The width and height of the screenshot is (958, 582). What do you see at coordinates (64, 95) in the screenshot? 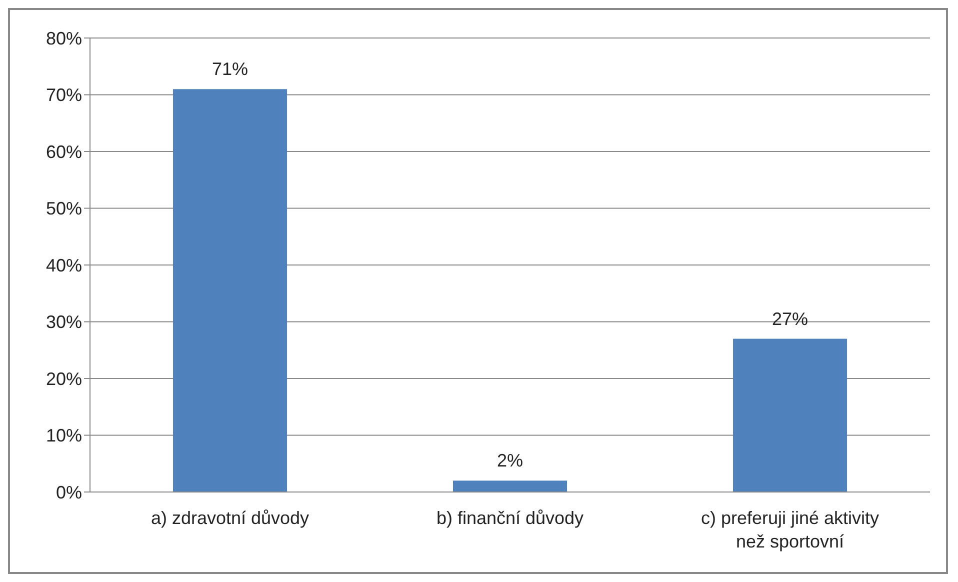
I see `y-tick-label: 70%` at bounding box center [64, 95].